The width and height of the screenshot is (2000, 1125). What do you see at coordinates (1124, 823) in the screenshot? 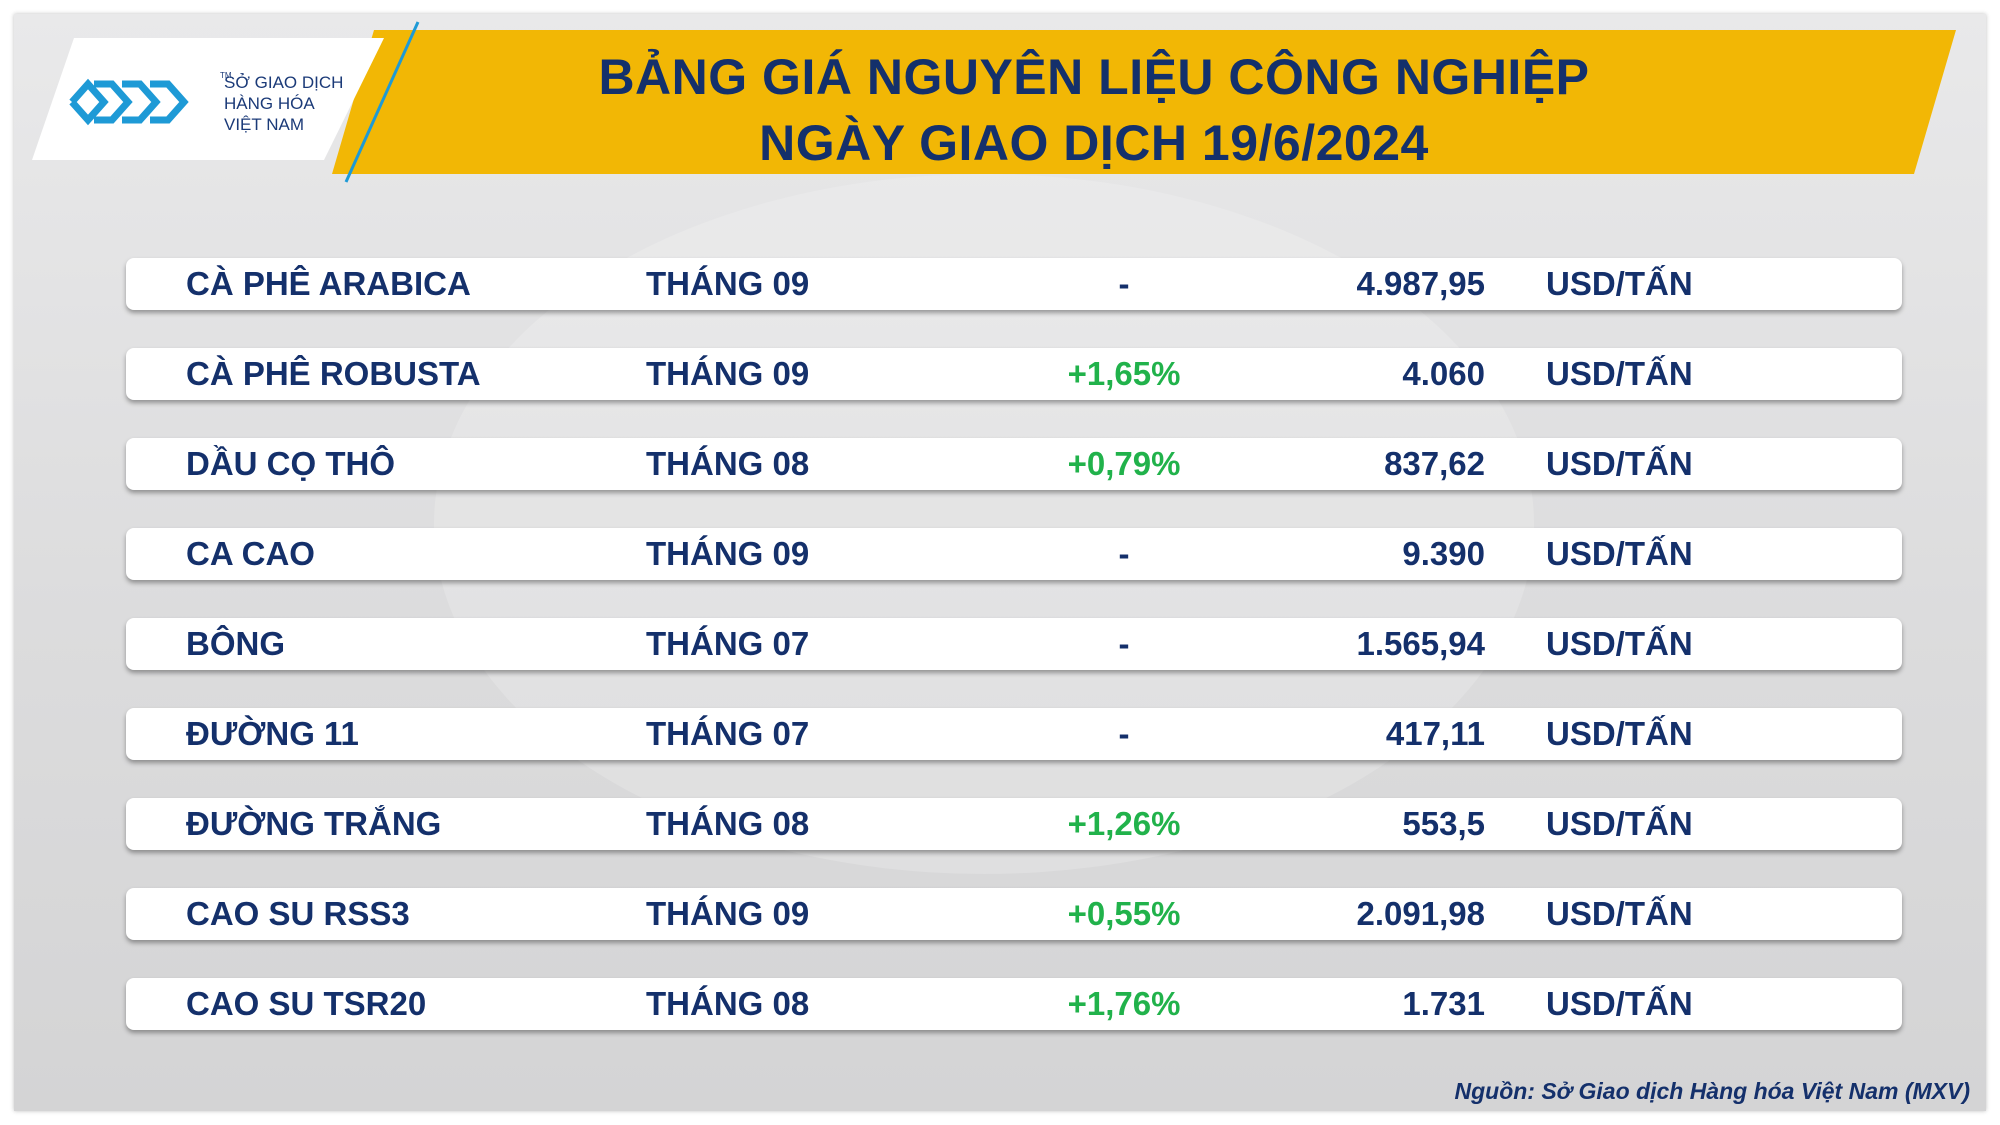
I see `price-change: +1,26%` at bounding box center [1124, 823].